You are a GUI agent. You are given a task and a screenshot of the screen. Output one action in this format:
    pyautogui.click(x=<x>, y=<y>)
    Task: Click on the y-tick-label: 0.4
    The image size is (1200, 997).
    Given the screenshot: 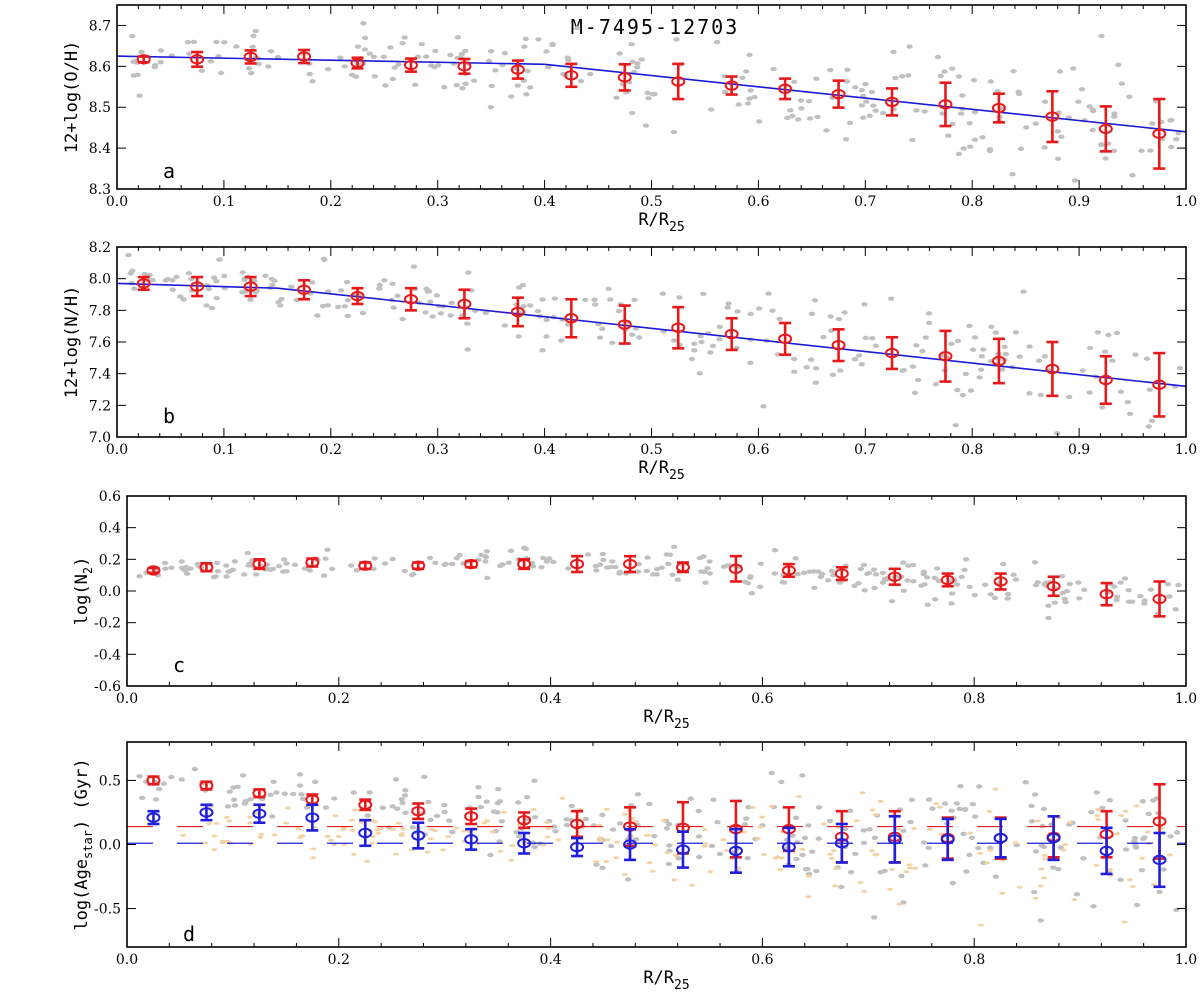 What is the action you would take?
    pyautogui.click(x=110, y=529)
    